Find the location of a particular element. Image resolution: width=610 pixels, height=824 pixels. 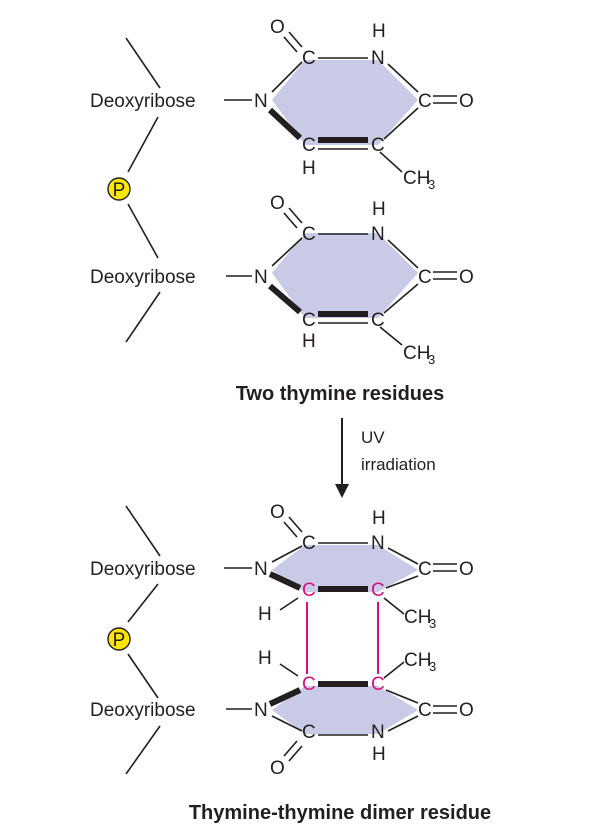

methyl-3-ch: CH is located at coordinates (417, 617).